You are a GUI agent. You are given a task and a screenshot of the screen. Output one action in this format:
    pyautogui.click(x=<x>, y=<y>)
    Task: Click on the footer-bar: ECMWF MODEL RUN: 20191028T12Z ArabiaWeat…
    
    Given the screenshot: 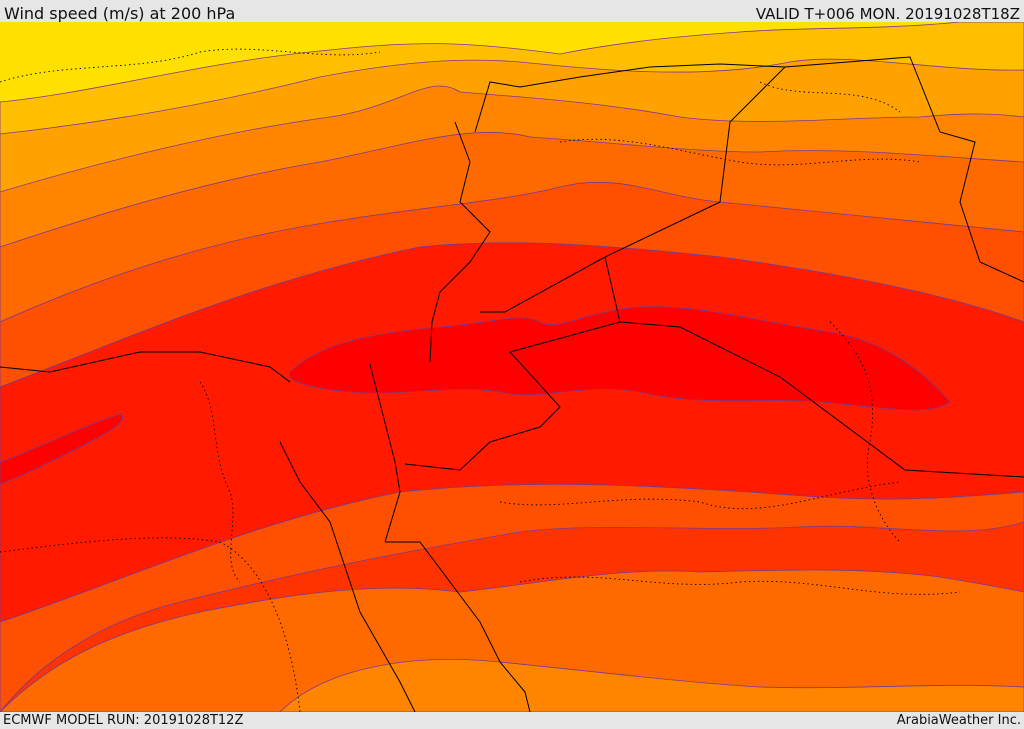 What is the action you would take?
    pyautogui.click(x=512, y=720)
    